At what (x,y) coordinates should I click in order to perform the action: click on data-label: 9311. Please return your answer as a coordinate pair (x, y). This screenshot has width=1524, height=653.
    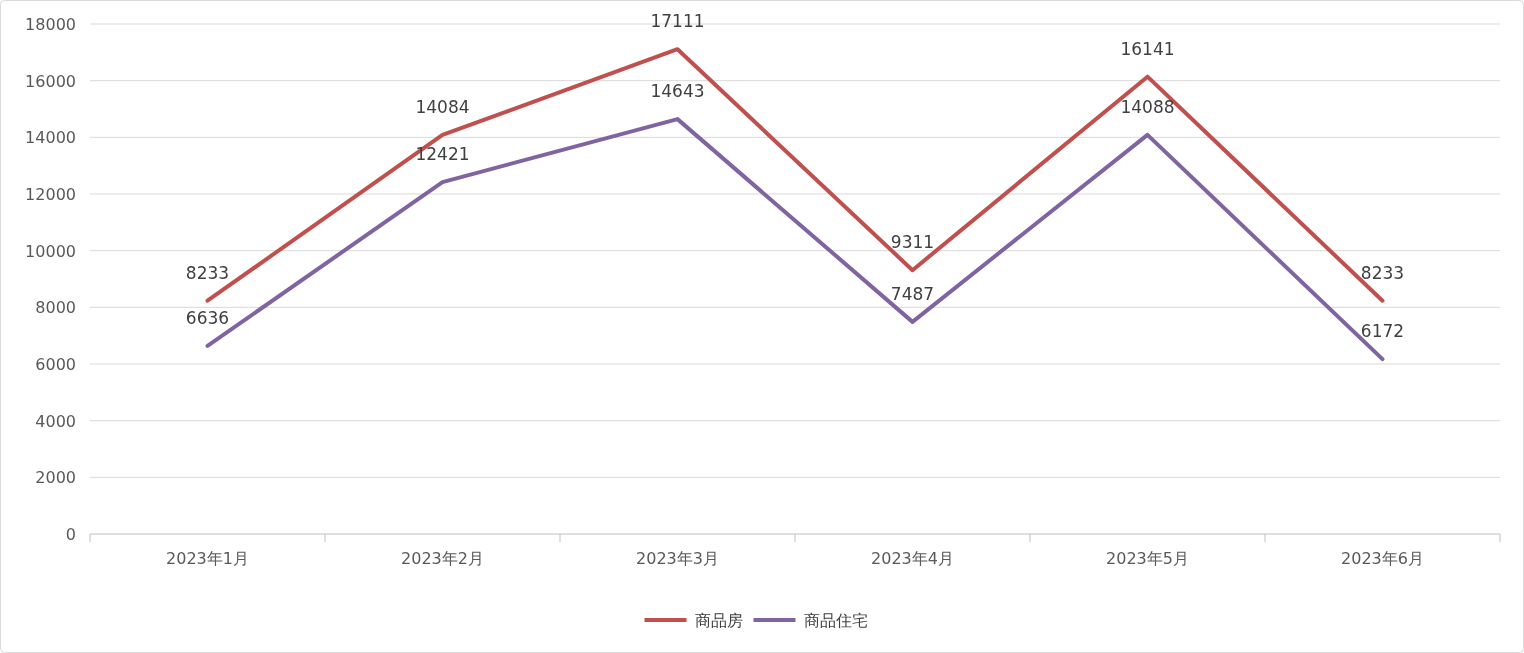
    Looking at the image, I should click on (912, 242).